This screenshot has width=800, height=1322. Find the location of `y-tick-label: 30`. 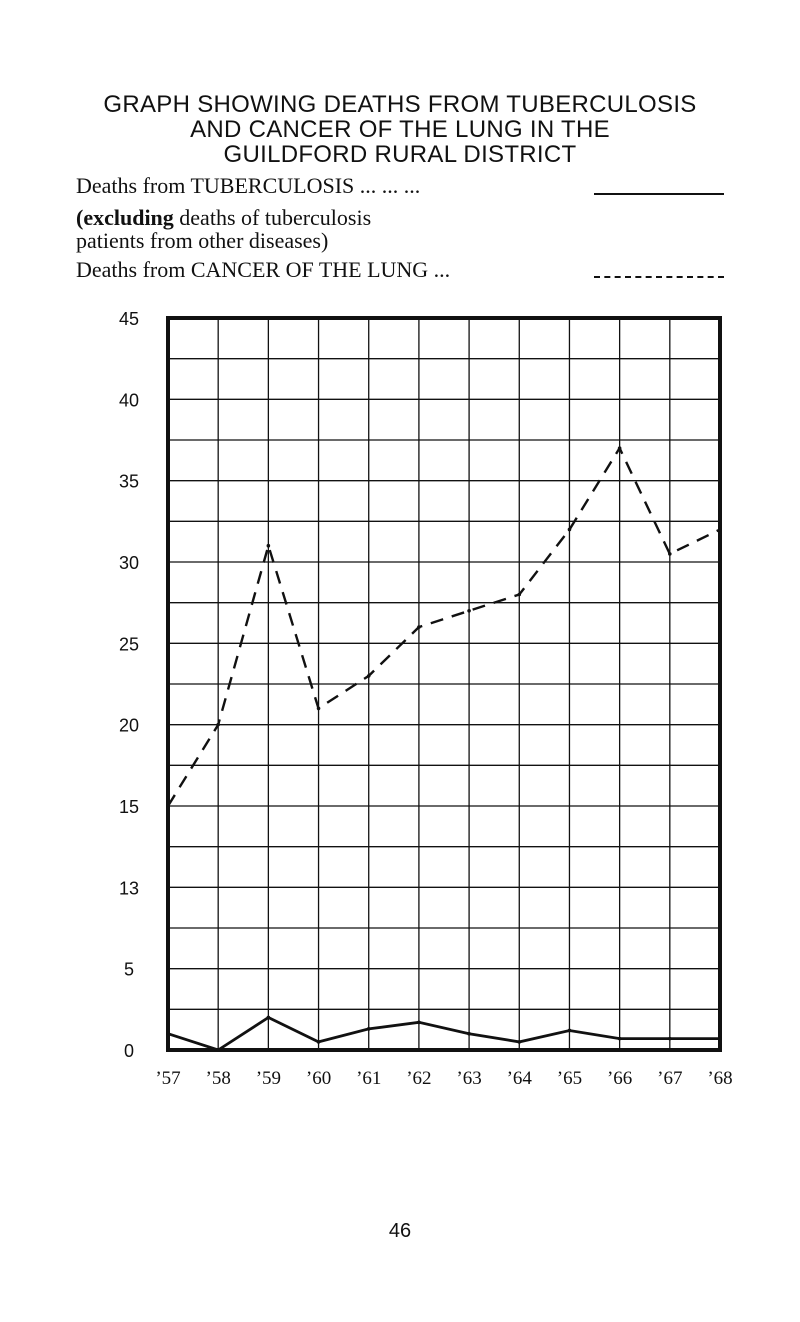

y-tick-label: 30 is located at coordinates (129, 563).